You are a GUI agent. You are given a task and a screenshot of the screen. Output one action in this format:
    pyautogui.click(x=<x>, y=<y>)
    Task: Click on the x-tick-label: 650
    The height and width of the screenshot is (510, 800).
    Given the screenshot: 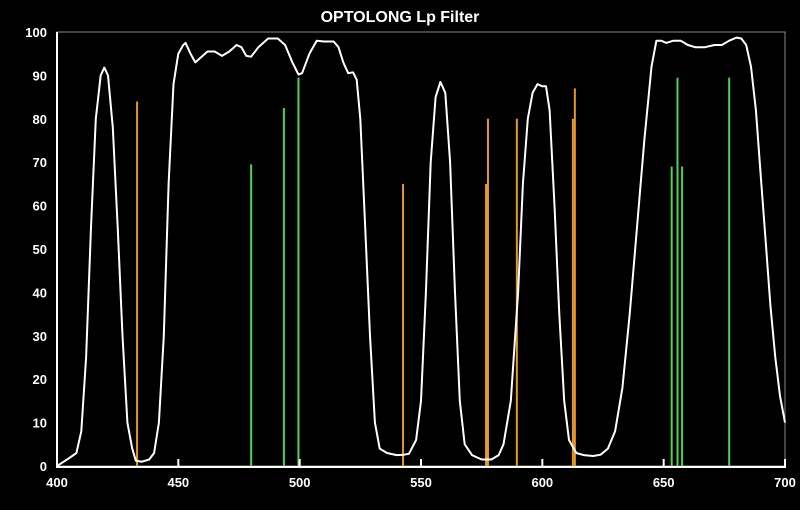 What is the action you would take?
    pyautogui.click(x=664, y=482)
    